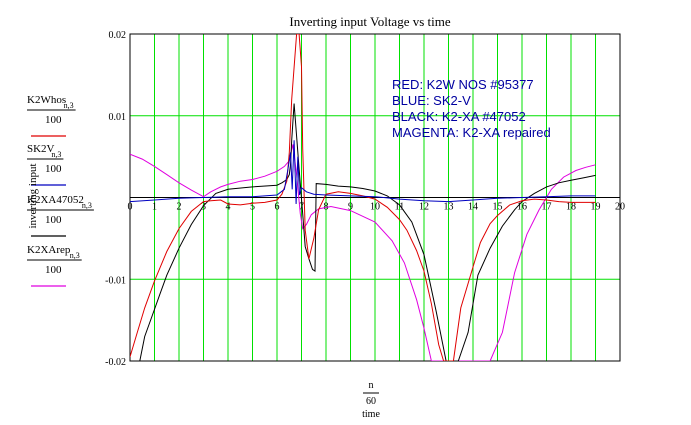 This screenshot has height=425, width=691. Describe the element at coordinates (620, 207) in the screenshot. I see `x-tick-label: 20` at that location.